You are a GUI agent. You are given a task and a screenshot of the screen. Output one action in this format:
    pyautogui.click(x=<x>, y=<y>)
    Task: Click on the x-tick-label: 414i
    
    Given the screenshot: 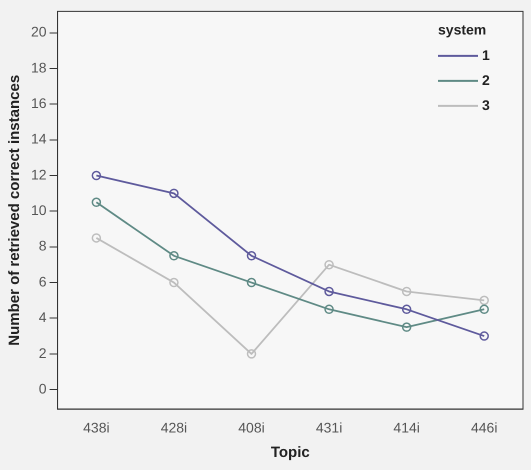 What is the action you would take?
    pyautogui.click(x=406, y=427)
    